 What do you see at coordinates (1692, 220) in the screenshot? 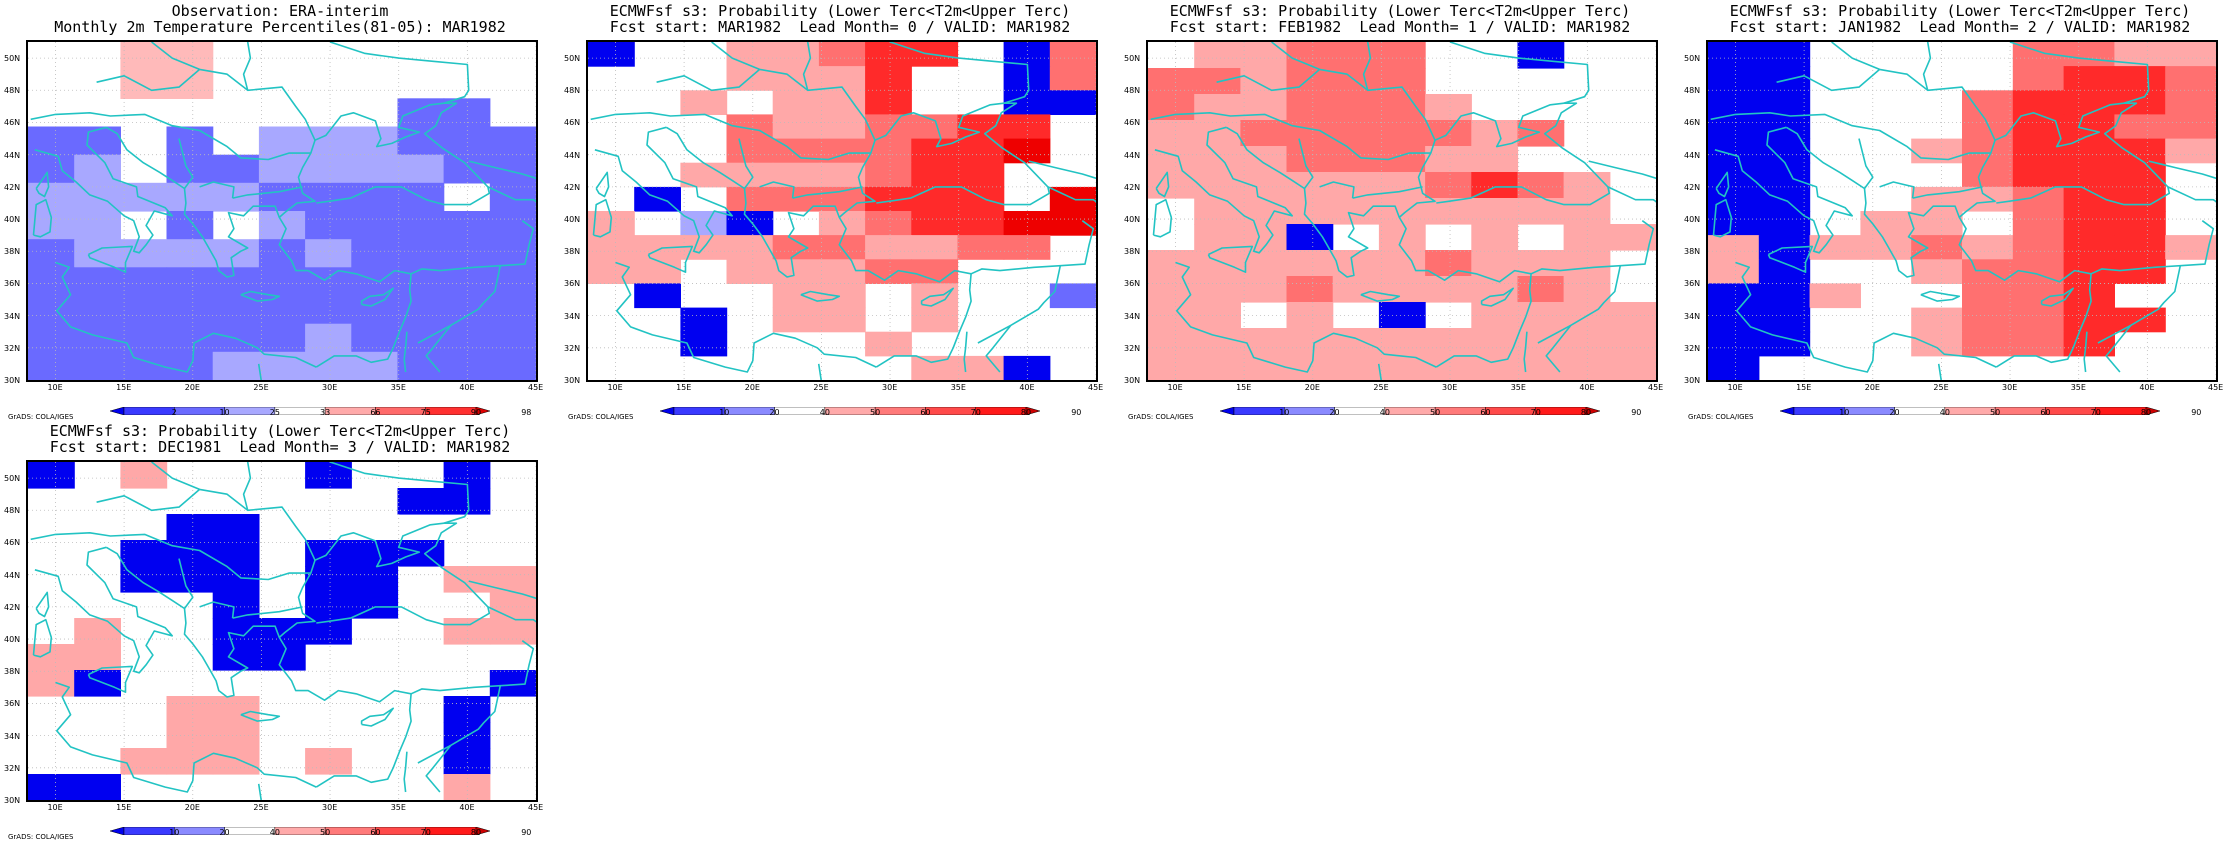
I see `lat-tick-label: 40N` at bounding box center [1692, 220].